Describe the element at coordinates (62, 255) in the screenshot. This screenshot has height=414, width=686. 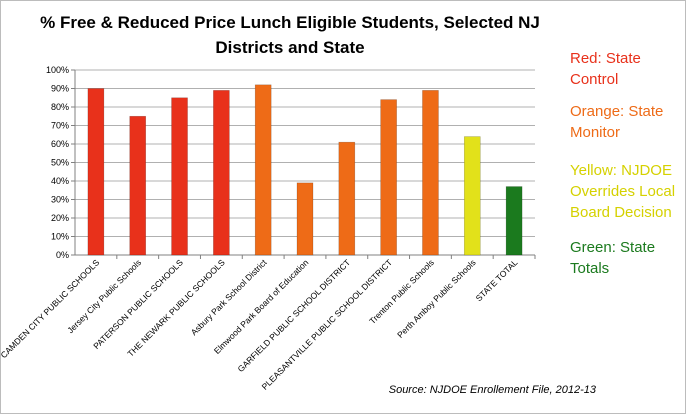
I see `y-tick-label: 0%` at that location.